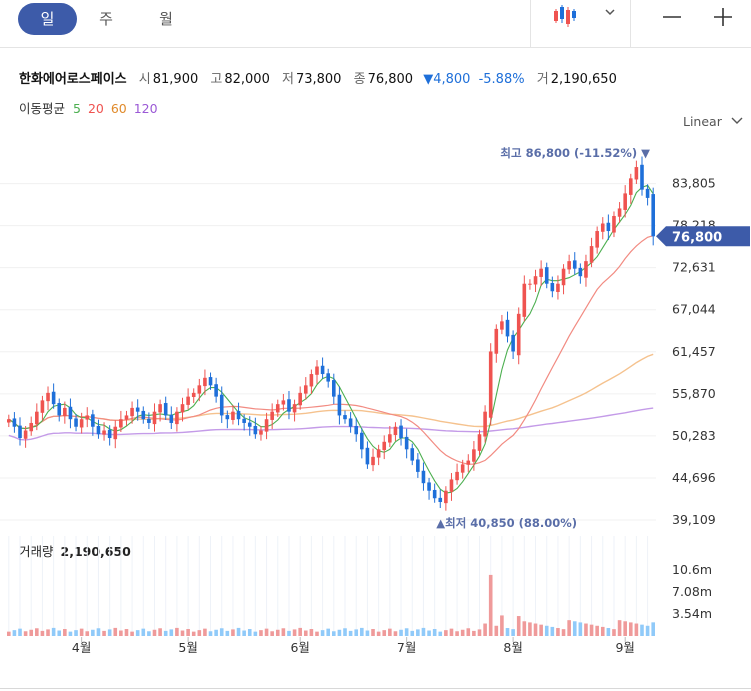  Describe the element at coordinates (331, 424) in the screenshot. I see `ma120-line` at that location.